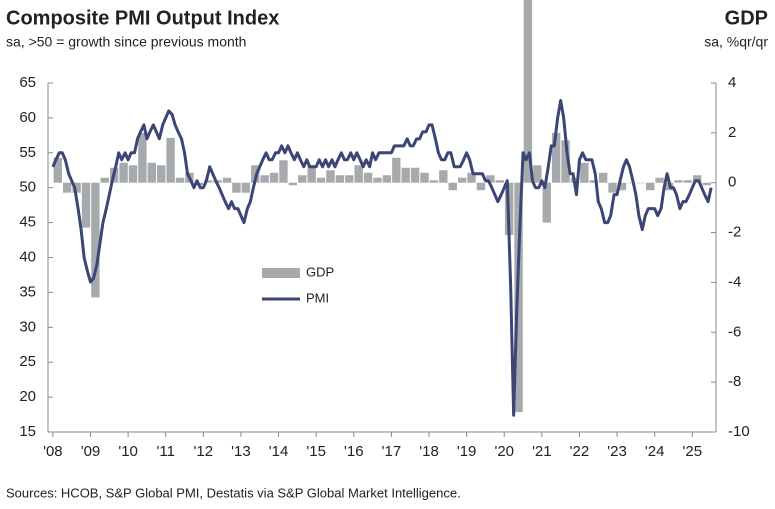  I want to click on x-tick-label: '10, so click(128, 451).